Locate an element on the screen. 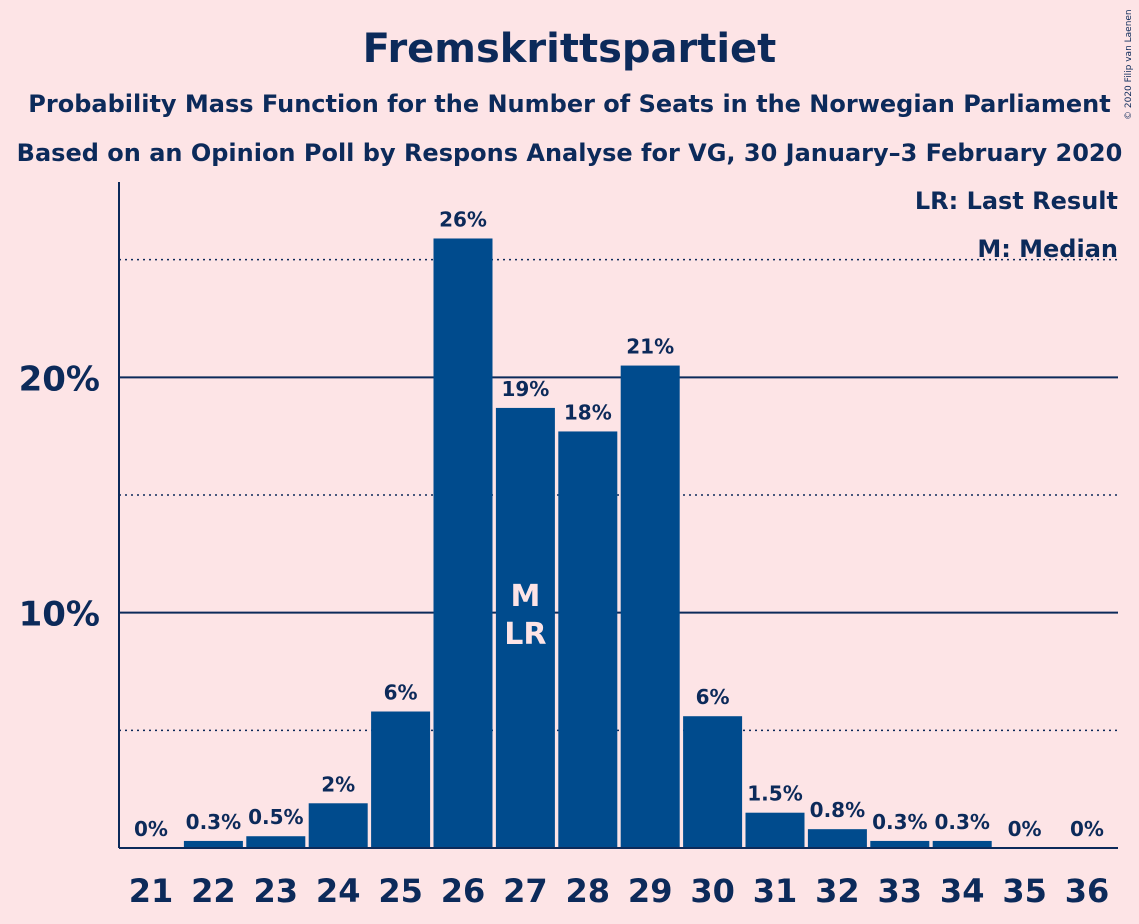 This screenshot has height=924, width=1139. x-tick-label-30: 30 is located at coordinates (712, 891).